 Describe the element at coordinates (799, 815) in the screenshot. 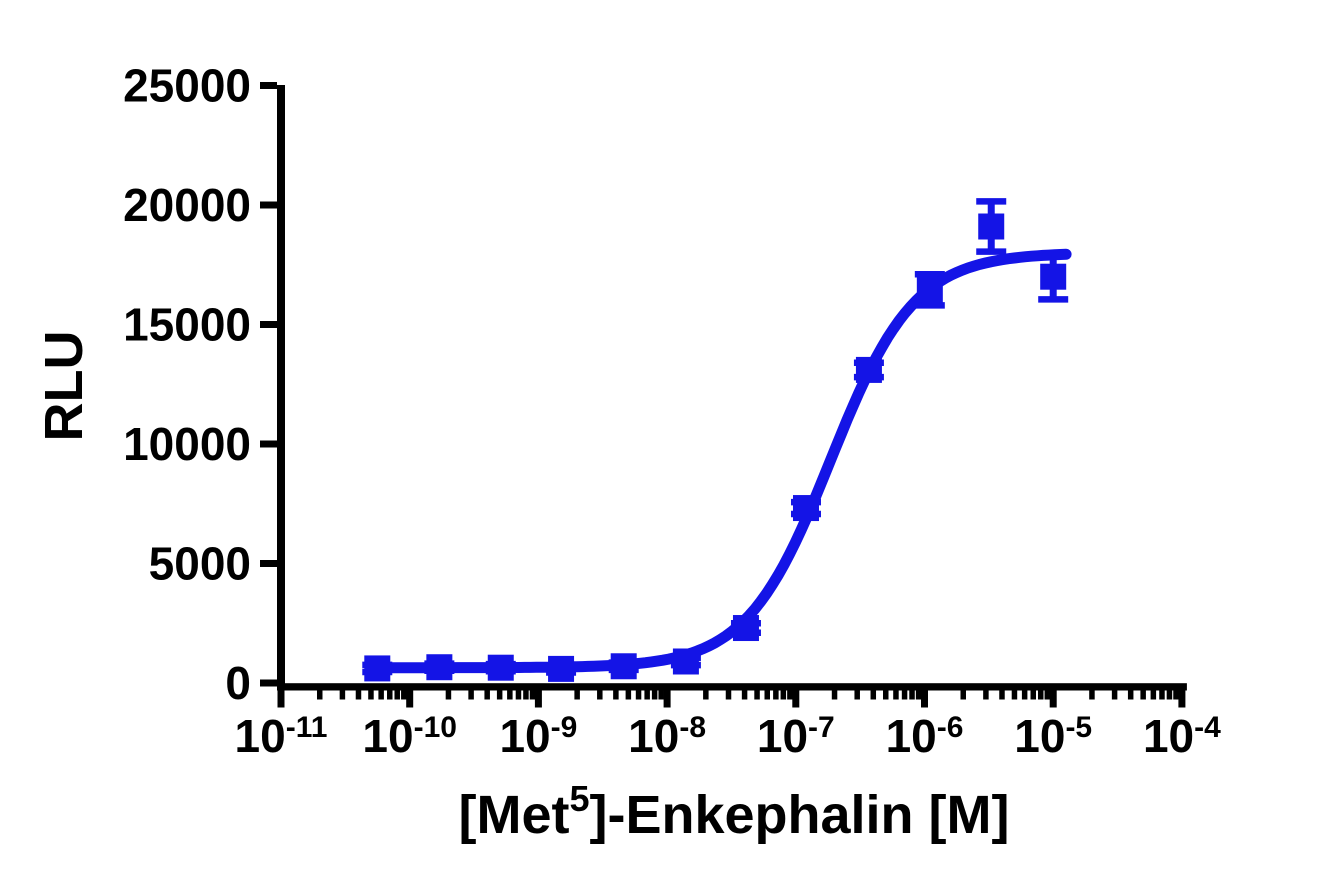

I see `x-axis-title-post: ]-Enkephalin [M]` at that location.